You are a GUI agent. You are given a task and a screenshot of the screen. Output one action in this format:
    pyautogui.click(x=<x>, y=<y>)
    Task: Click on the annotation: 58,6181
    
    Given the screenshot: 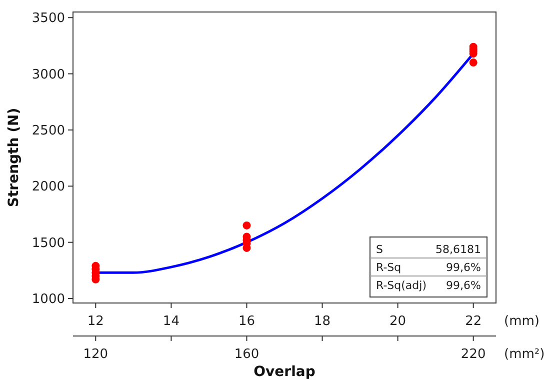 What is the action you would take?
    pyautogui.click(x=458, y=249)
    